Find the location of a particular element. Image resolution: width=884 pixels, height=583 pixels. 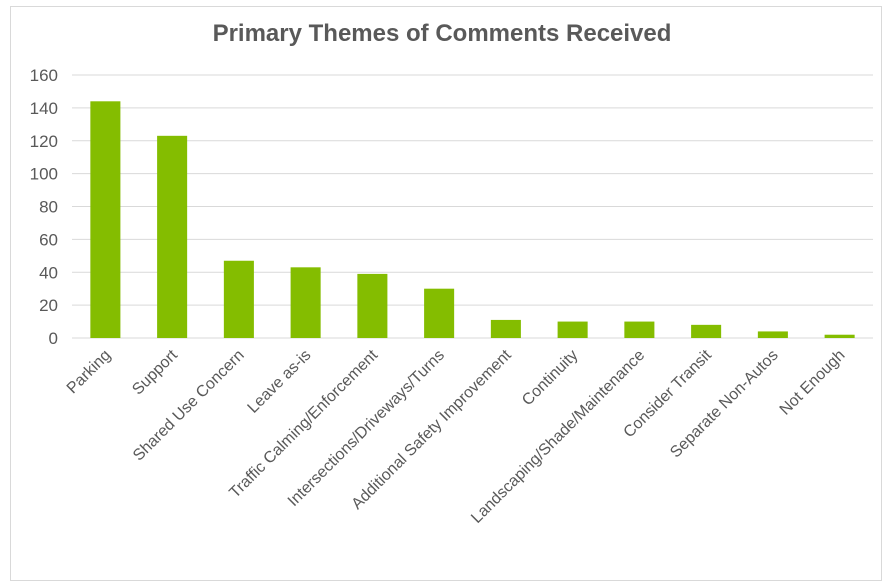

x-tick-label: Parking is located at coordinates (89, 372).